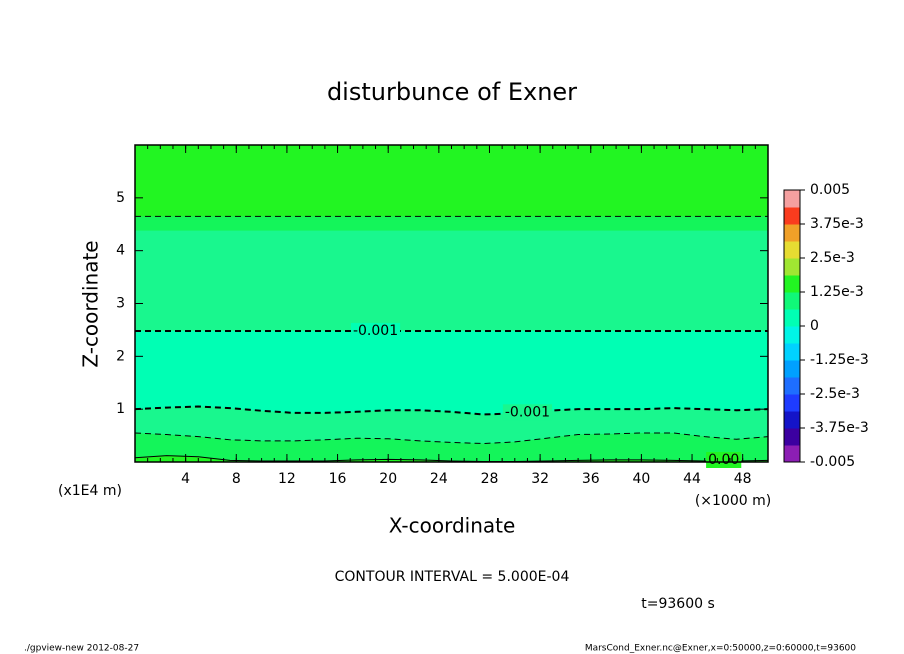 The height and width of the screenshot is (654, 904). Describe the element at coordinates (591, 479) in the screenshot. I see `x-tick-label: 36` at that location.